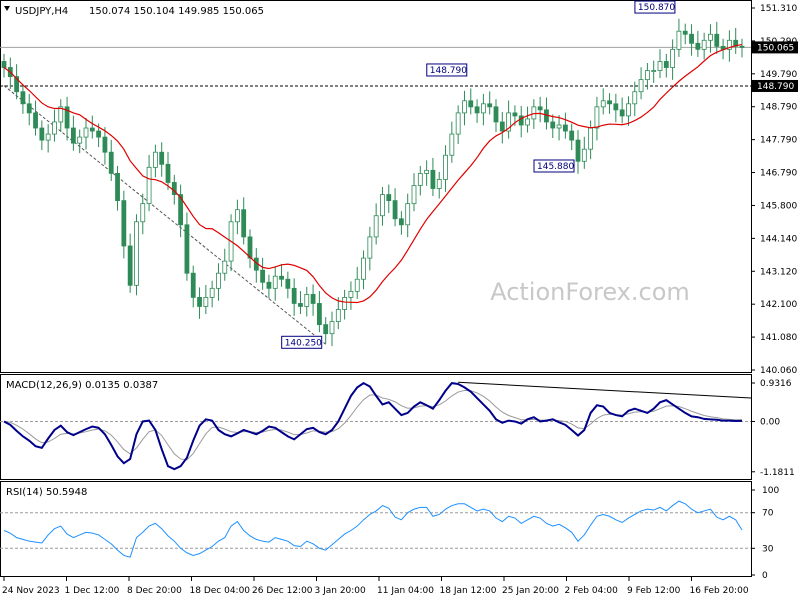  What do you see at coordinates (468, 591) in the screenshot?
I see `x-tick-label: 18 Jan 12:00` at bounding box center [468, 591].